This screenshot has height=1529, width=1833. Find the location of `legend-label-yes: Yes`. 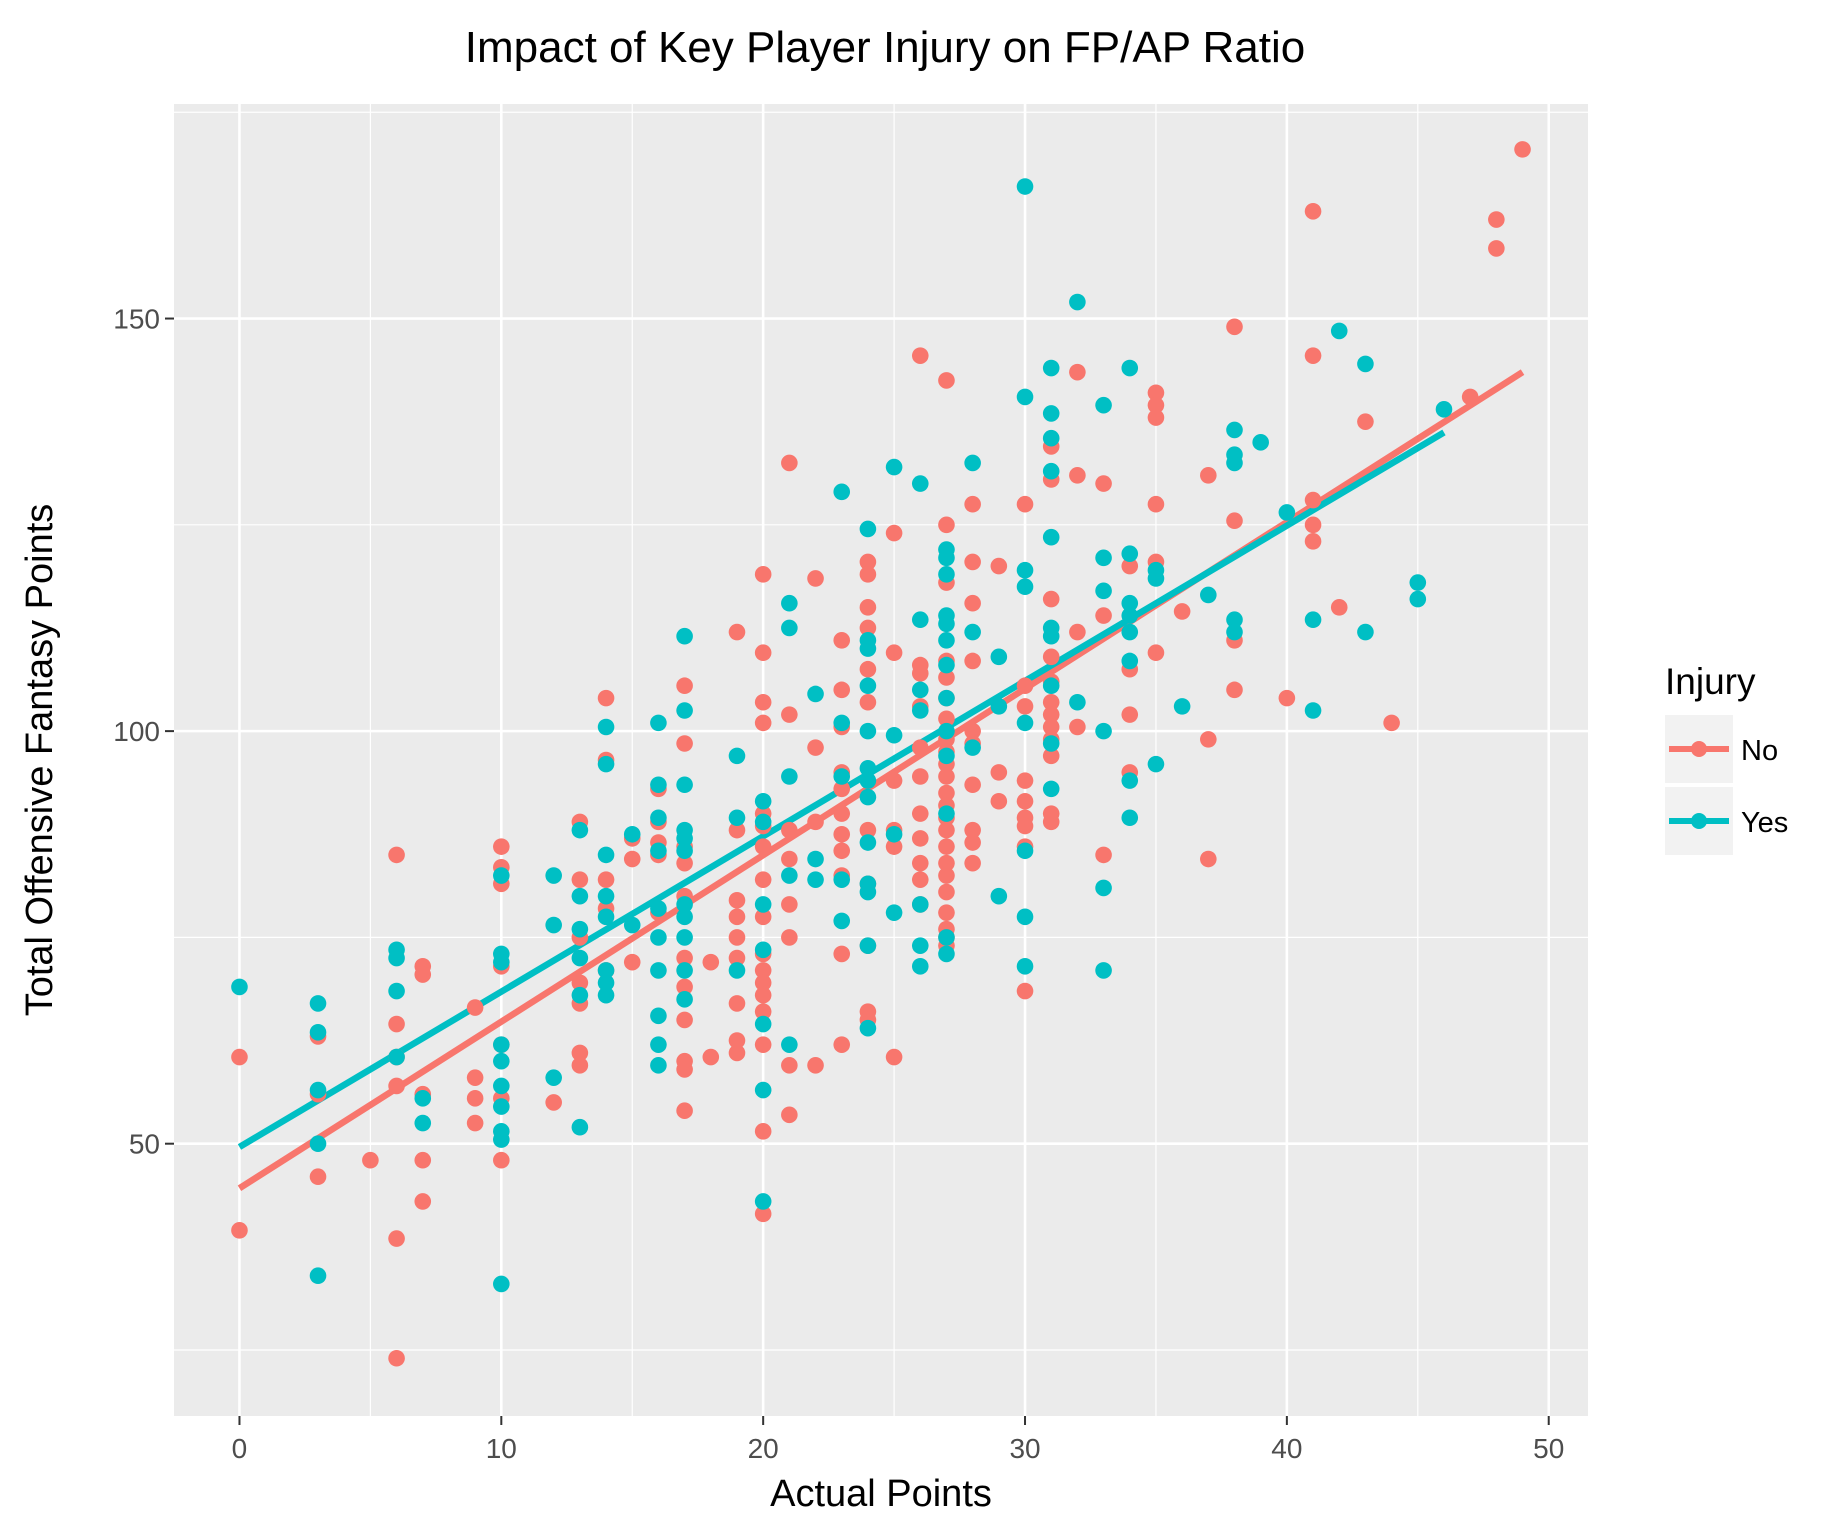

legend-label-yes: Yes is located at coordinates (1764, 823).